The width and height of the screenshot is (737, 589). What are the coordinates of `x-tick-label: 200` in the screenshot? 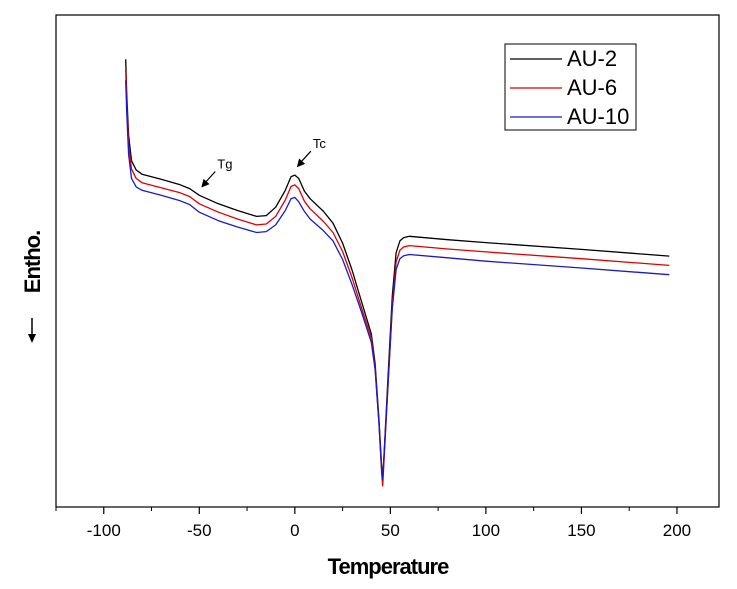 It's located at (677, 530).